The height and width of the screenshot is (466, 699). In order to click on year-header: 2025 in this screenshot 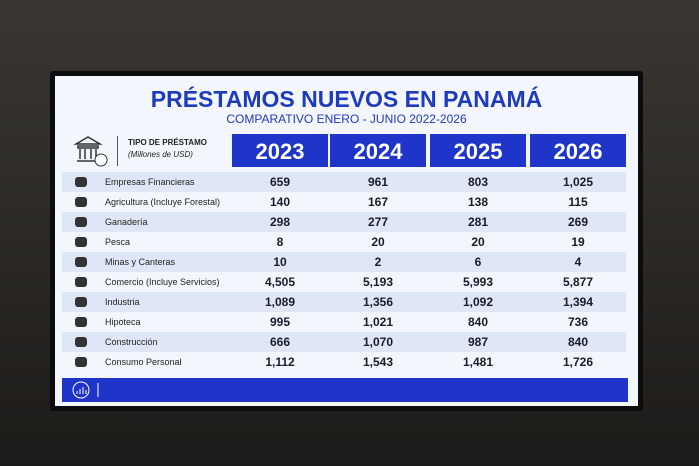, I will do `click(478, 150)`.